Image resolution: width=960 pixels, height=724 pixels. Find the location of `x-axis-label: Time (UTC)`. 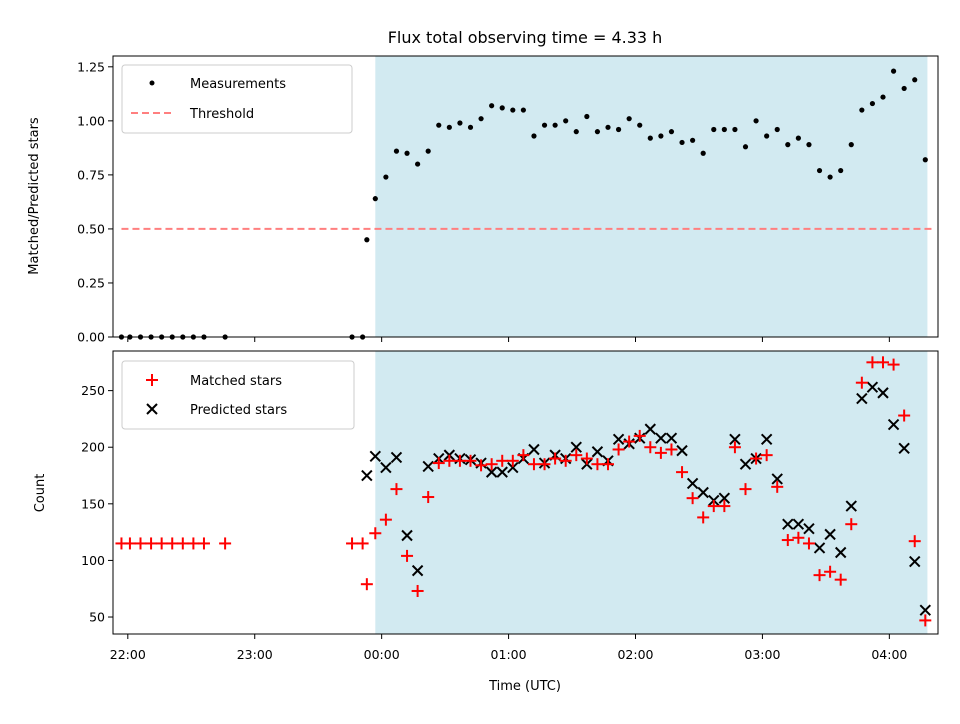

x-axis-label: Time (UTC) is located at coordinates (524, 686).